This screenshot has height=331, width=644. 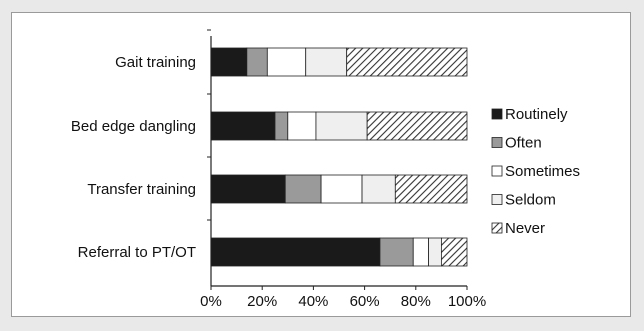 I want to click on x-tick-label: 80%, so click(x=416, y=301).